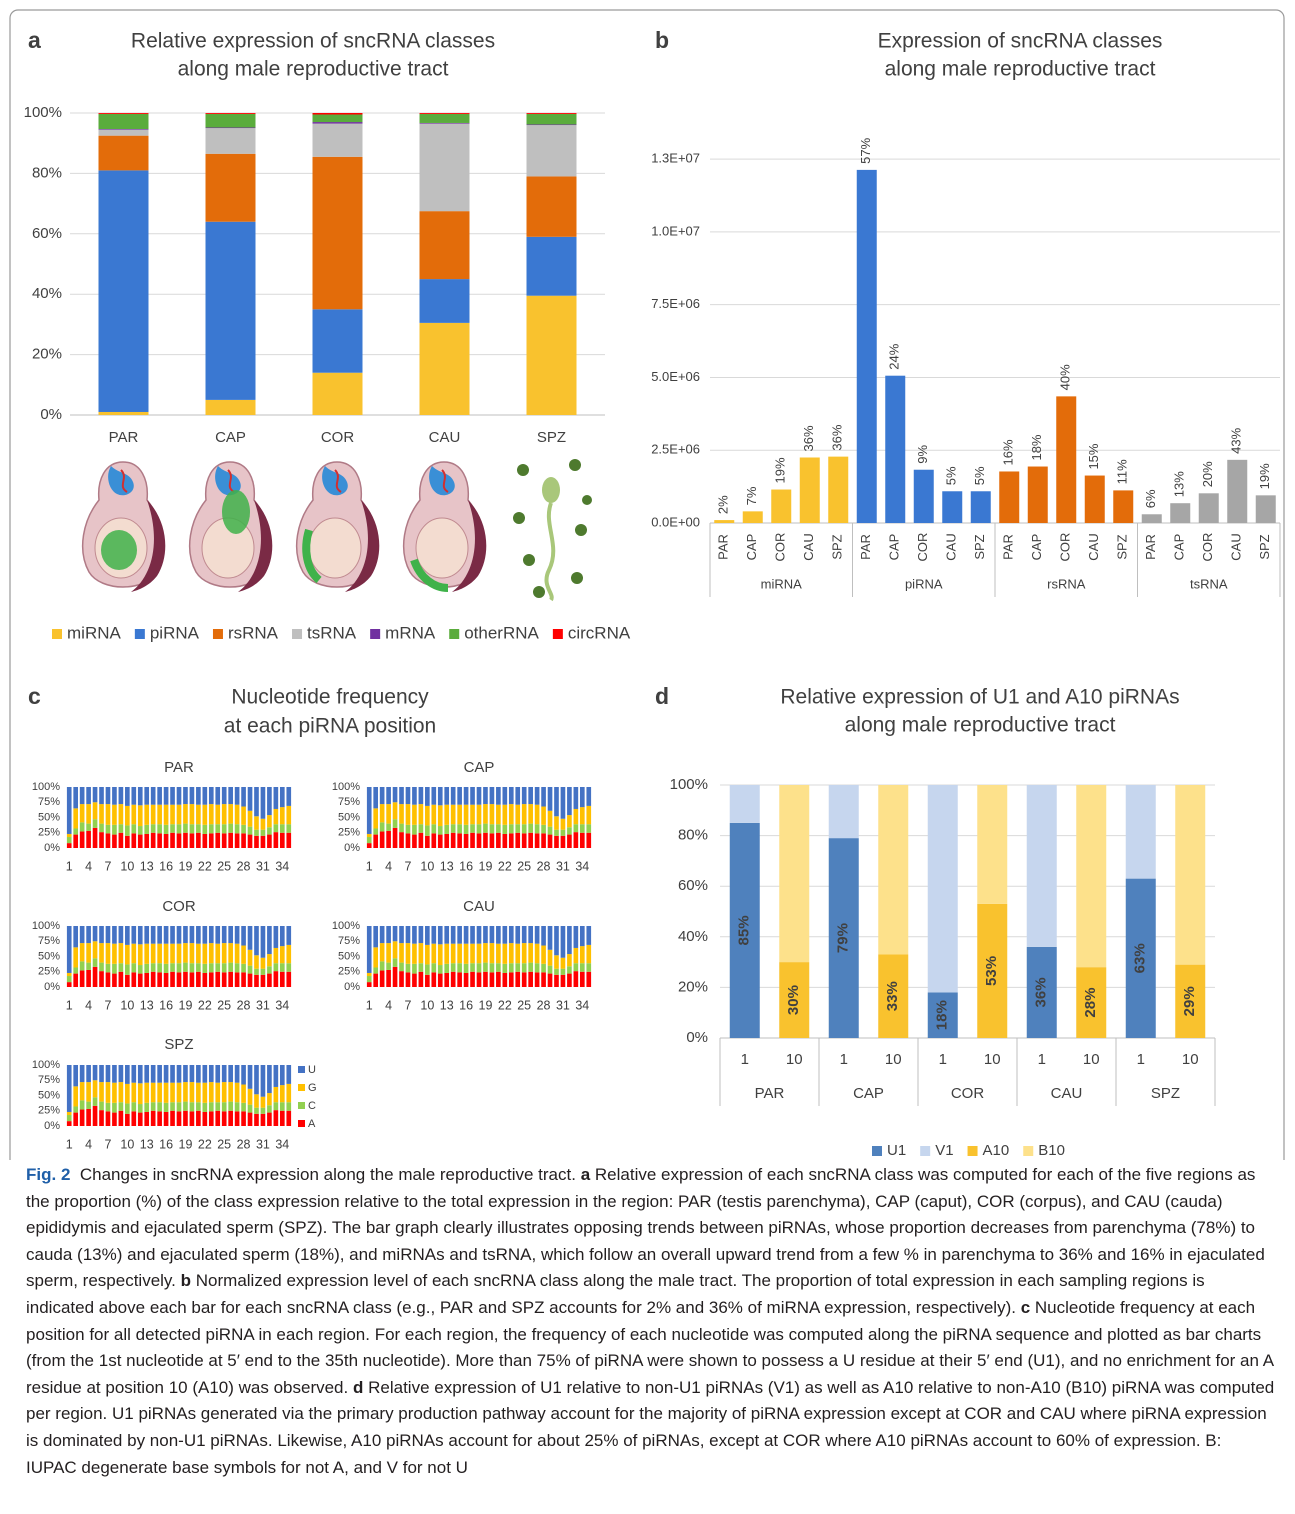 This screenshot has height=1514, width=1295. What do you see at coordinates (336, 530) in the screenshot?
I see `illustrations` at bounding box center [336, 530].